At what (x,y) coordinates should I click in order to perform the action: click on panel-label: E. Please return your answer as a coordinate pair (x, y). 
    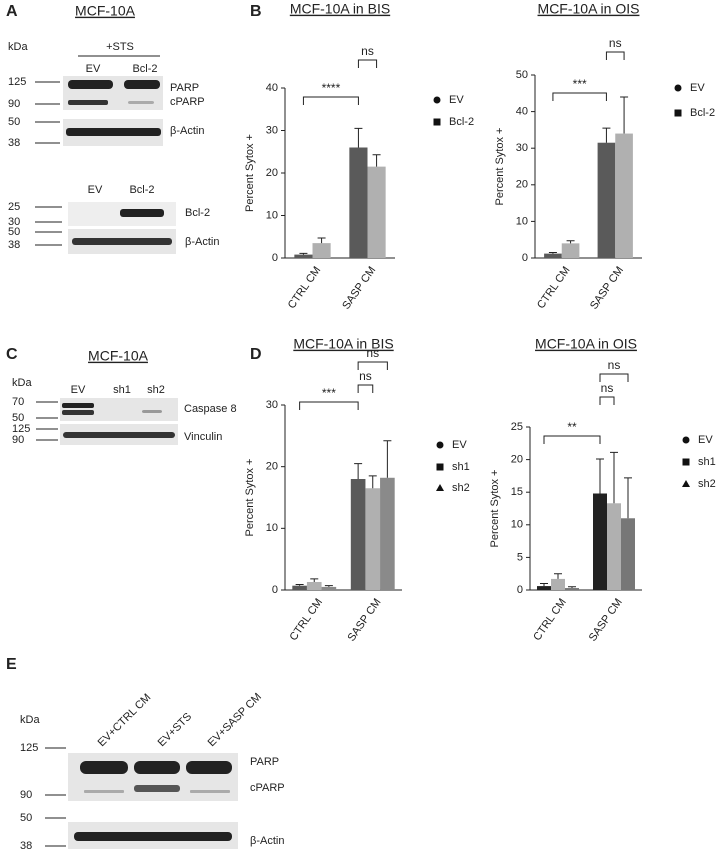
    Looking at the image, I should click on (11, 664).